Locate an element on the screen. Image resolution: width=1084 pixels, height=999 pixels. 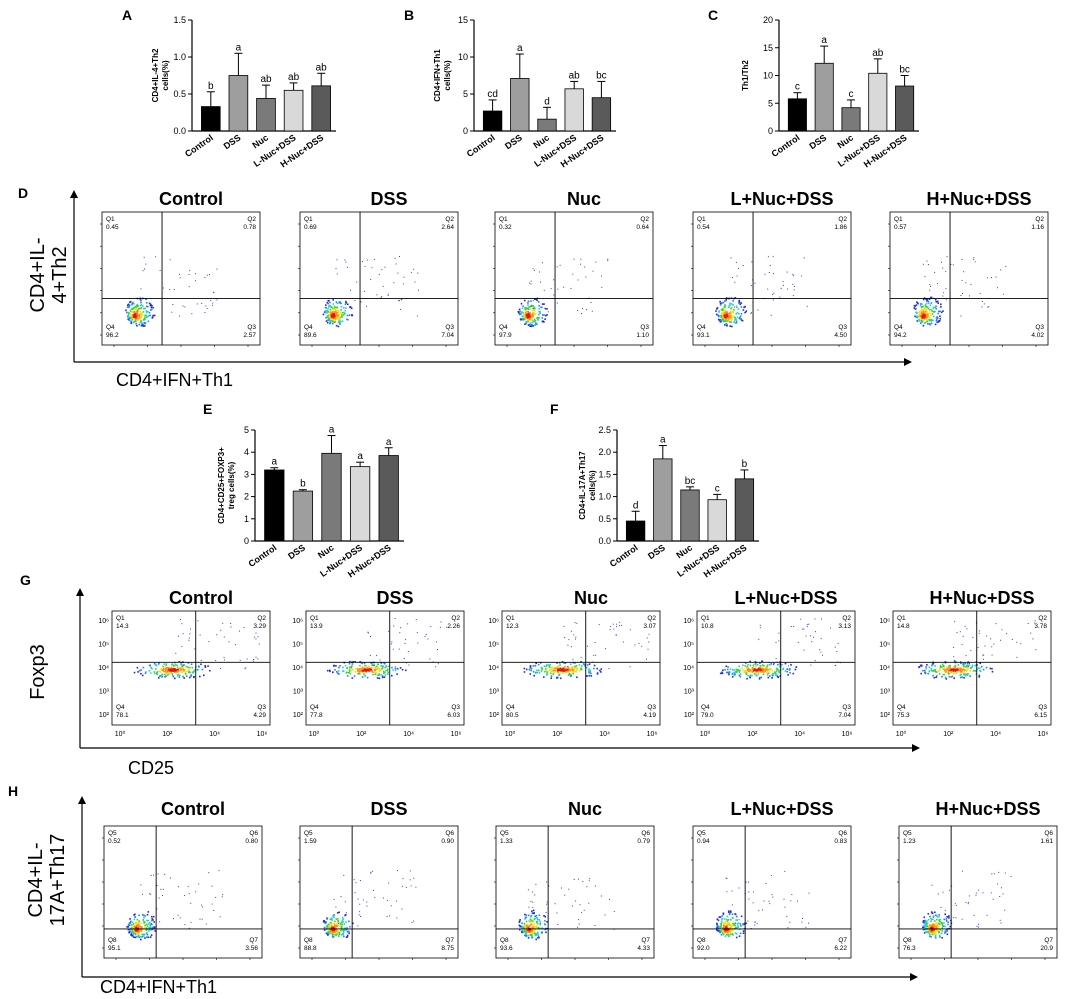
flow-plot-title: DSS is located at coordinates (394, 598).